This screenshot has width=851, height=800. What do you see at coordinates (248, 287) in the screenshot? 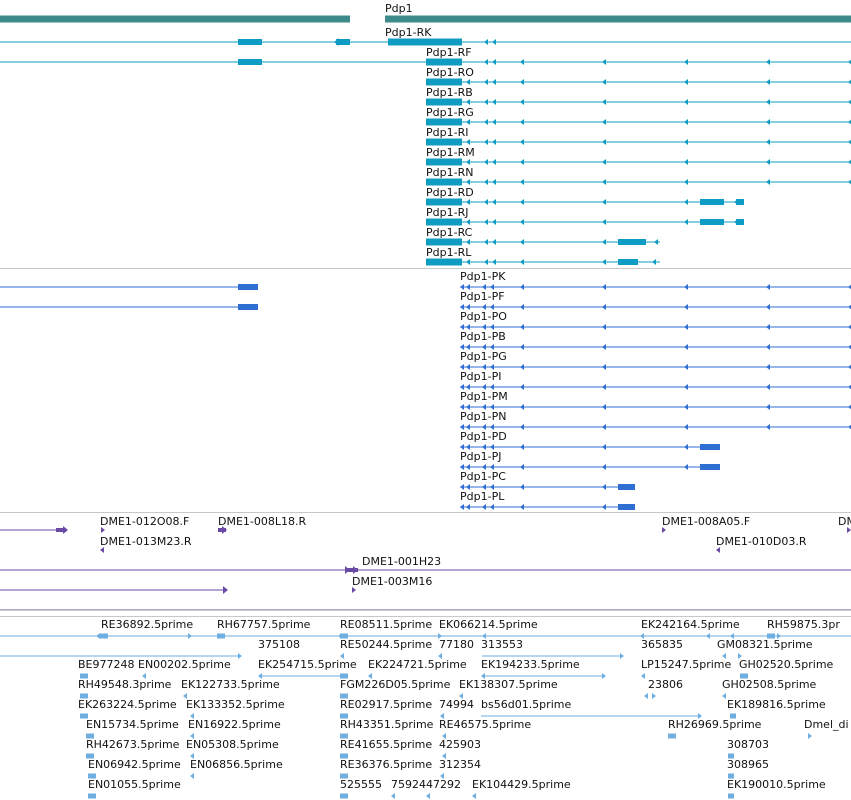
I see `exon-box` at bounding box center [248, 287].